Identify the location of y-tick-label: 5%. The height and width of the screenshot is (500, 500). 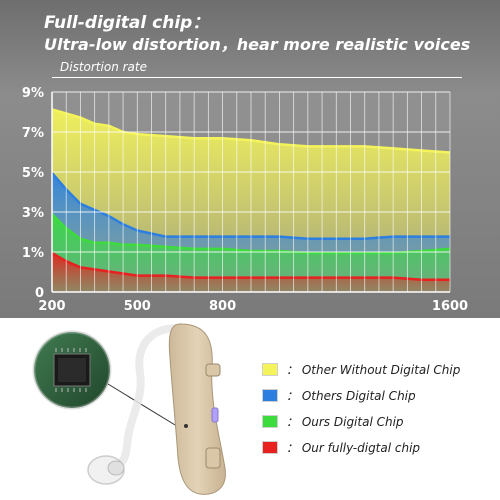
(33, 173).